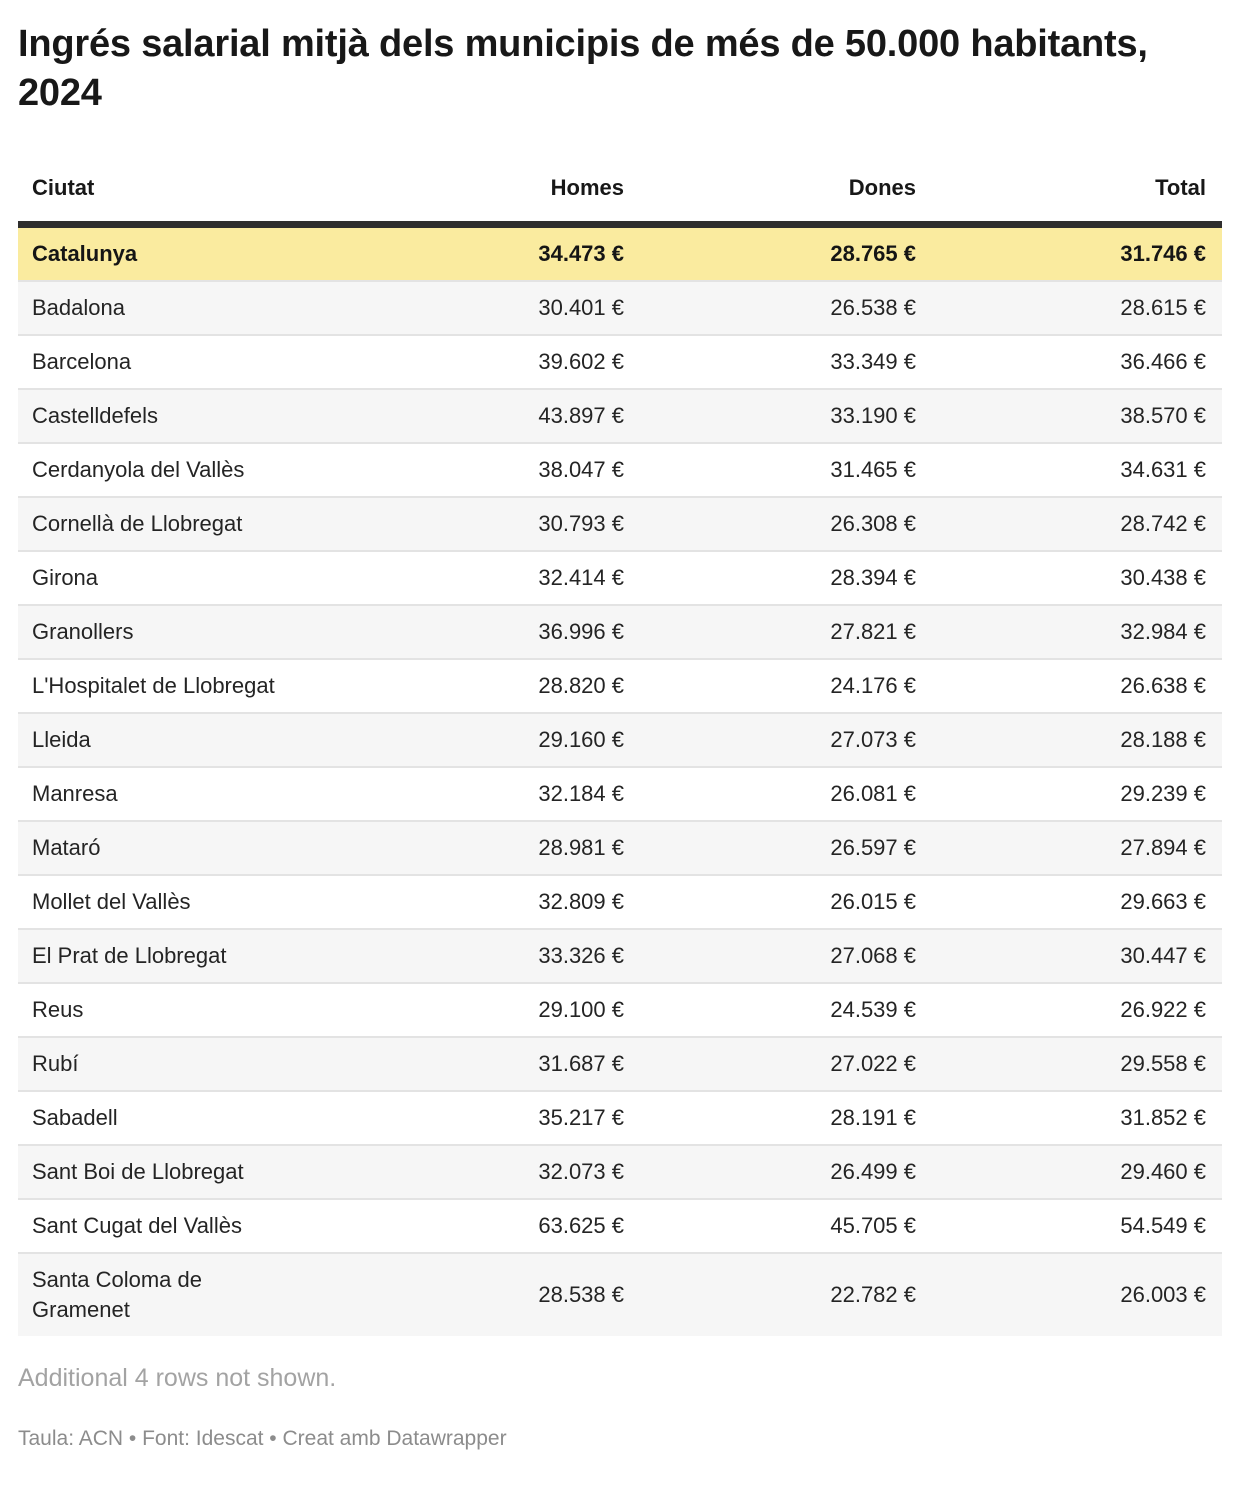  Describe the element at coordinates (183, 186) in the screenshot. I see `column-header-ciutat: Ciutat` at that location.